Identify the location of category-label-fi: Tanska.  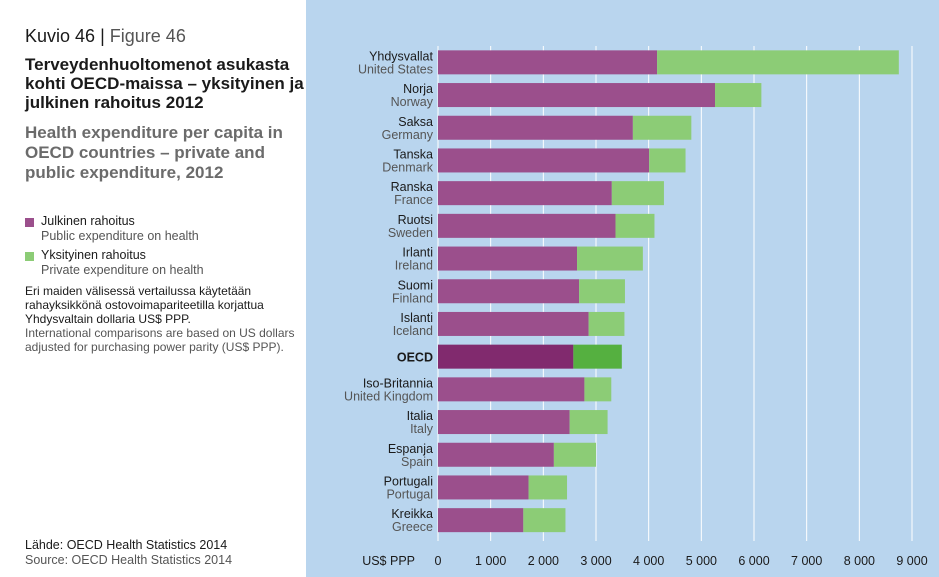
(413, 154).